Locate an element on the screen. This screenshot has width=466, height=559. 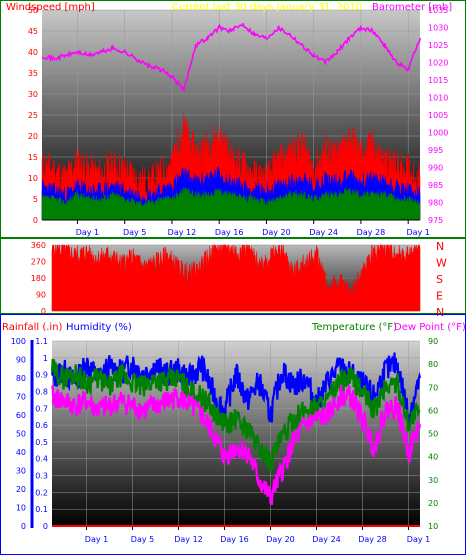
y2-tick-label: 995 is located at coordinates (435, 150).